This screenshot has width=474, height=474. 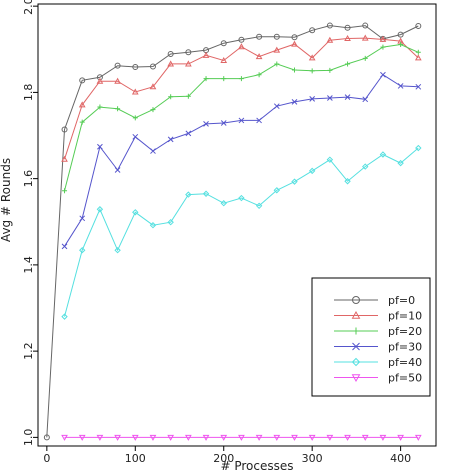 I want to click on legend-label: pf=0, so click(x=401, y=300).